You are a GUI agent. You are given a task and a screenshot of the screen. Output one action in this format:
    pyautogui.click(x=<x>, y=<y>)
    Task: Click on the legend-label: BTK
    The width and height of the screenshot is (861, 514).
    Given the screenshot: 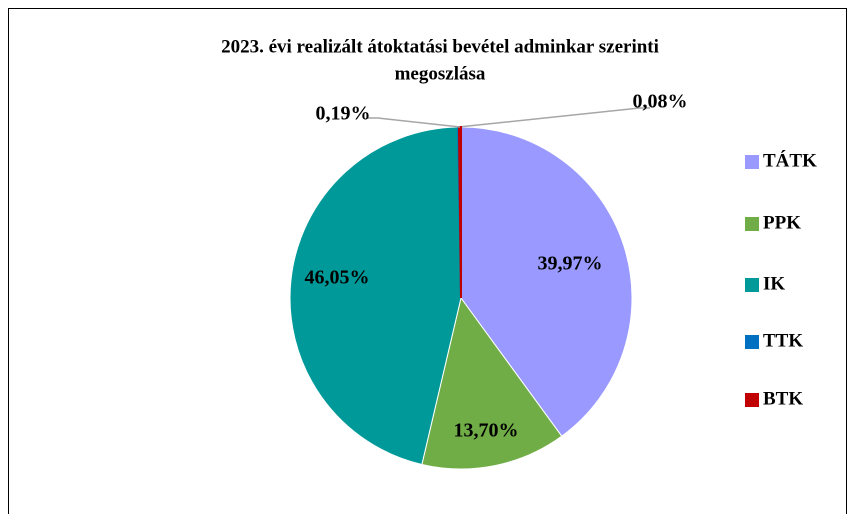 What is the action you would take?
    pyautogui.click(x=783, y=398)
    